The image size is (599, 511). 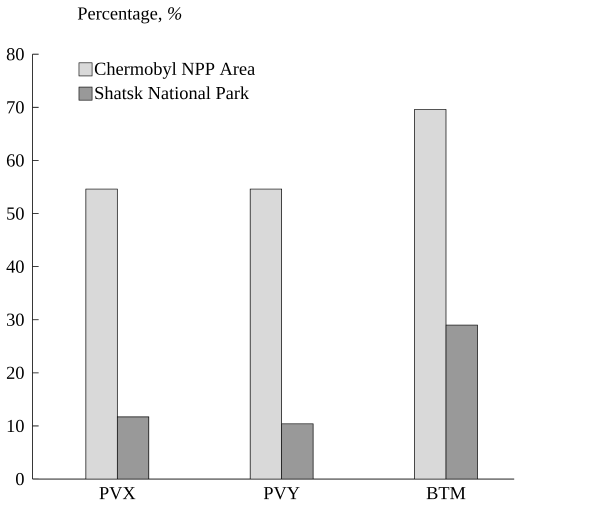 What do you see at coordinates (20, 479) in the screenshot?
I see `y-tick-label: 0` at bounding box center [20, 479].